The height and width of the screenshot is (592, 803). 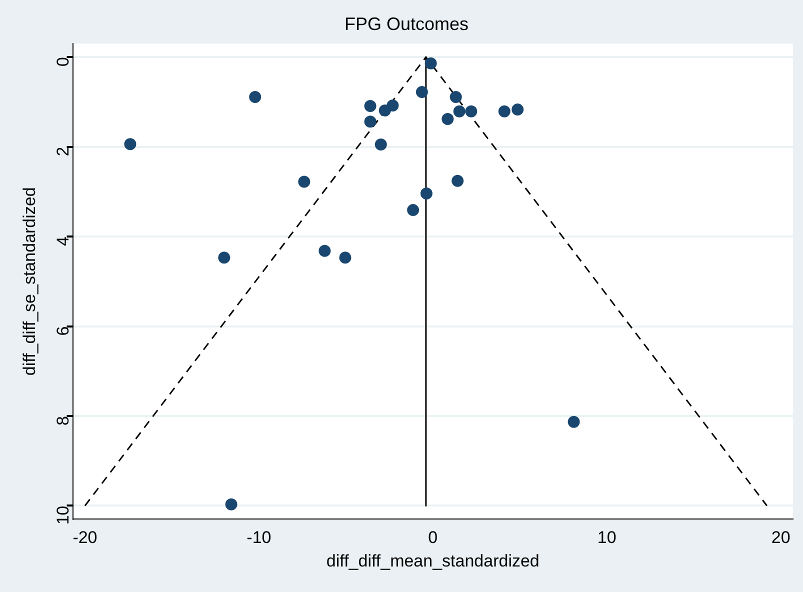 I want to click on y-axis-title: diff_diff_se_standardized, so click(x=29, y=281).